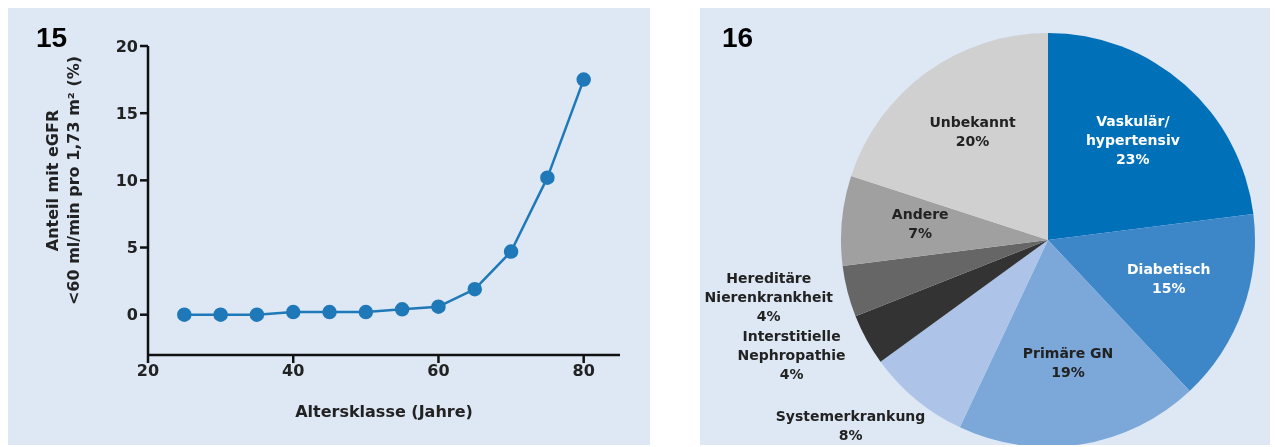  What do you see at coordinates (972, 141) in the screenshot?
I see `data-label: 20%` at bounding box center [972, 141].